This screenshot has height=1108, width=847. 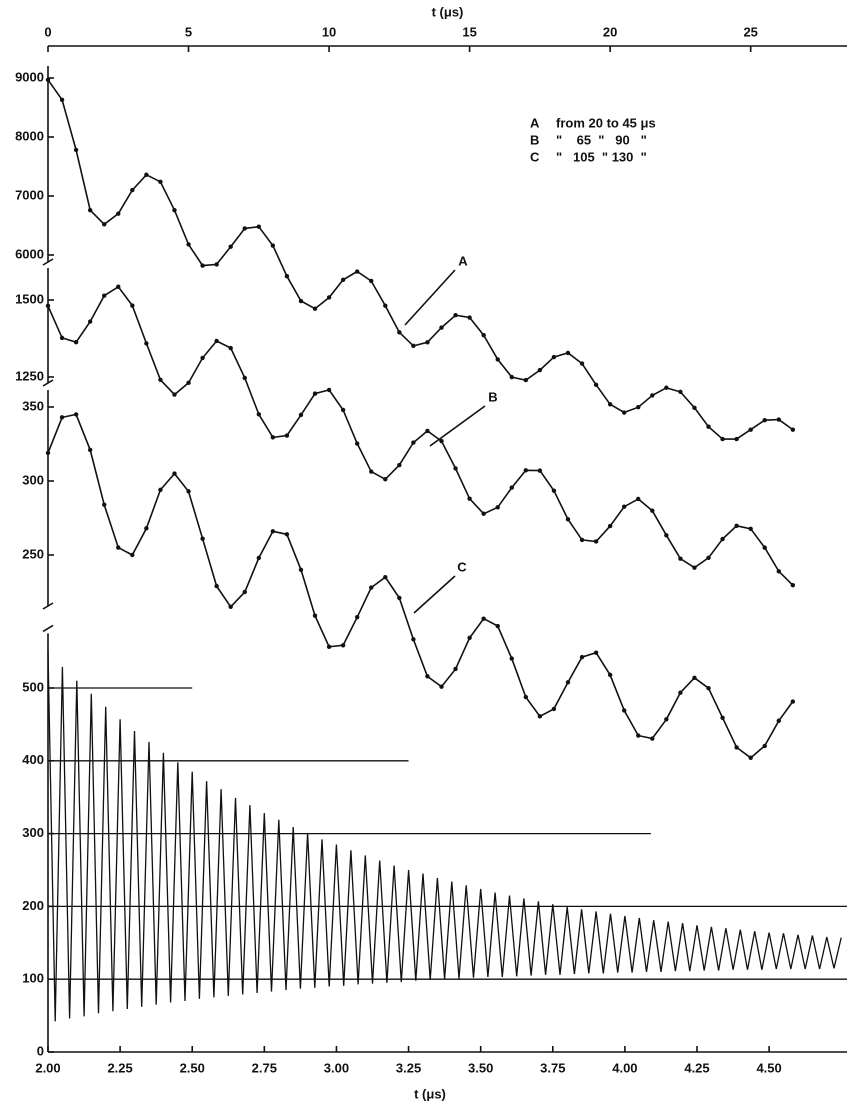 I want to click on x-tick-label: 3.25, so click(x=408, y=1067).